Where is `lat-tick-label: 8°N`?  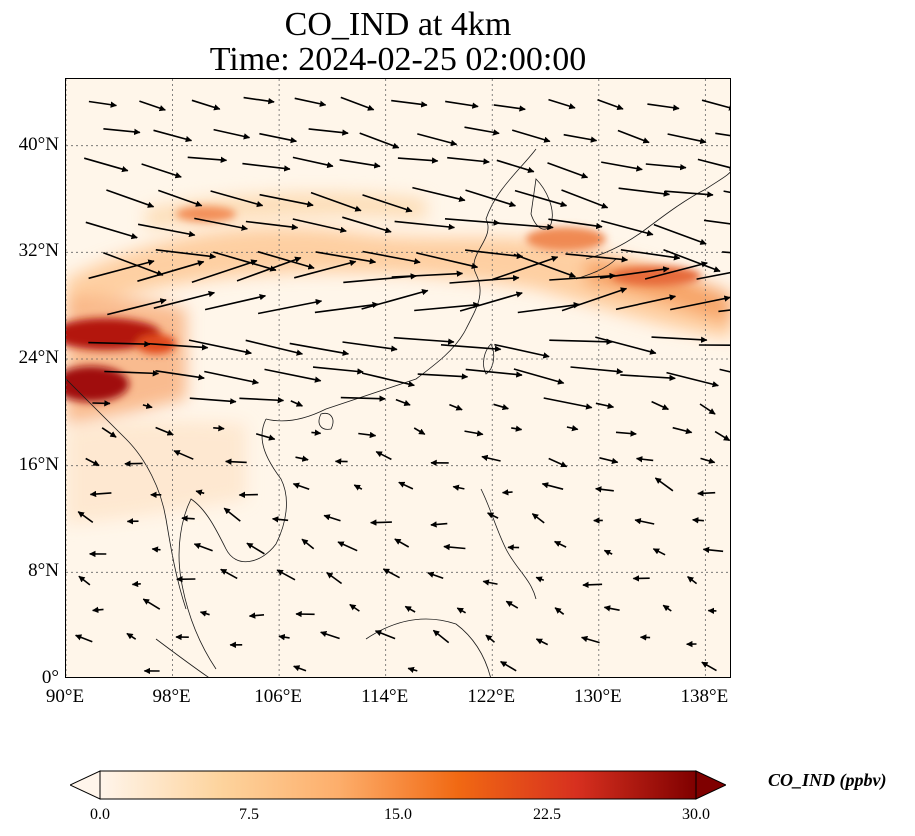
lat-tick-label: 8°N is located at coordinates (43, 571).